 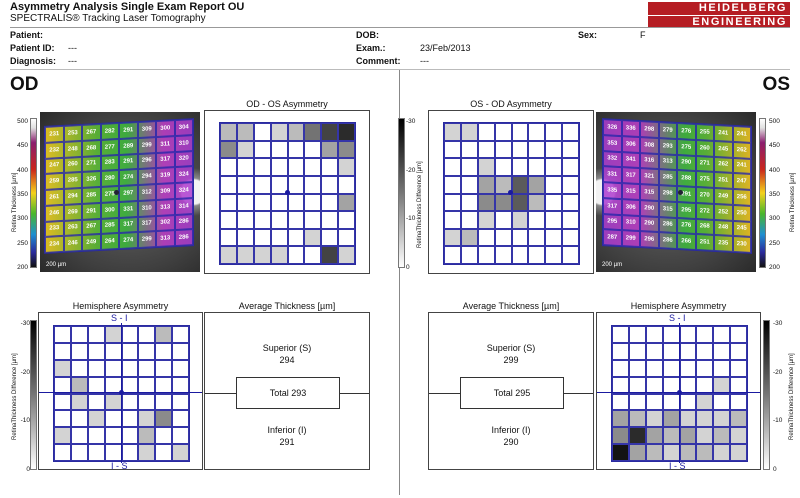 What do you see at coordinates (680, 192) in the screenshot?
I see `os-fovea-marker` at bounding box center [680, 192].